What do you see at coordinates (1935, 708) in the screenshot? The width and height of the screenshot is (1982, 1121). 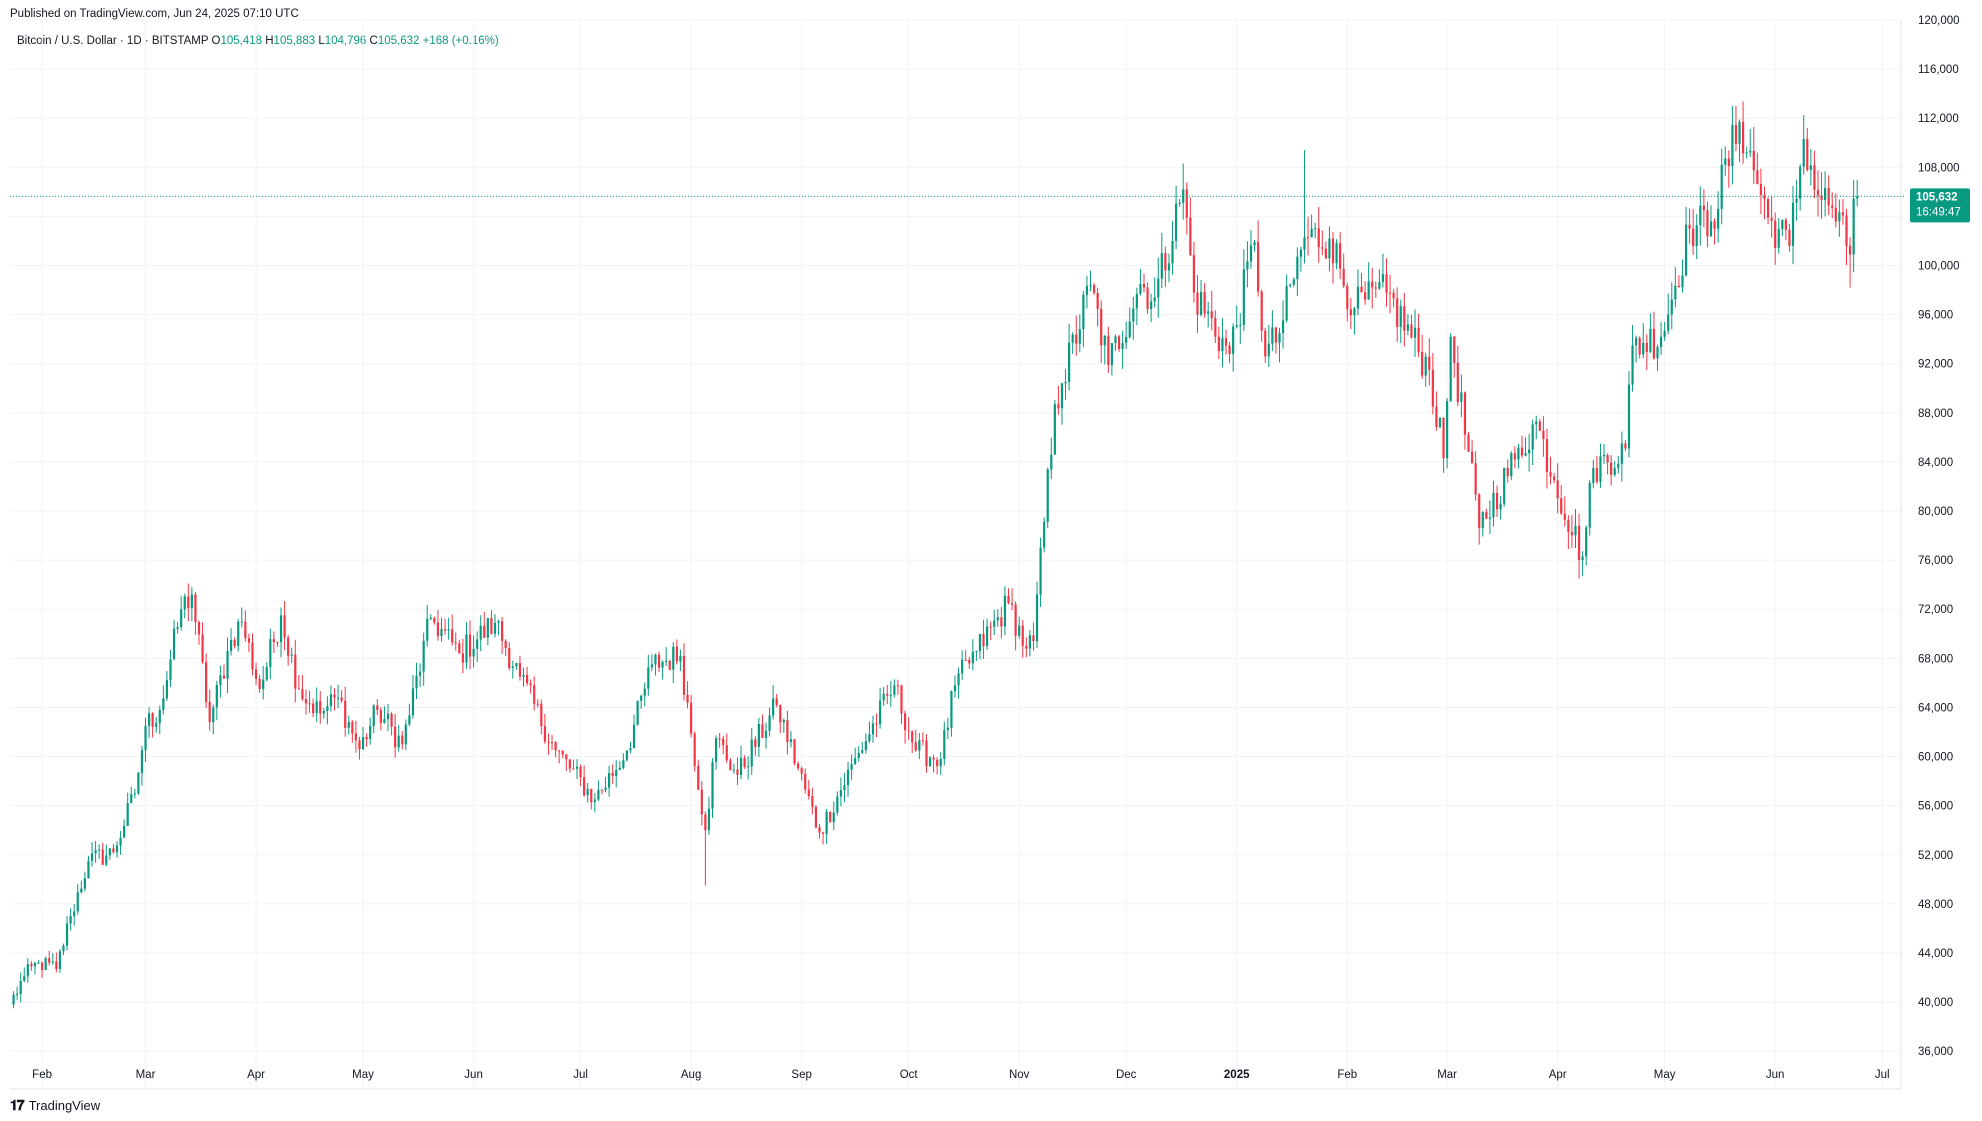 I see `price-tick-label: 64,000` at bounding box center [1935, 708].